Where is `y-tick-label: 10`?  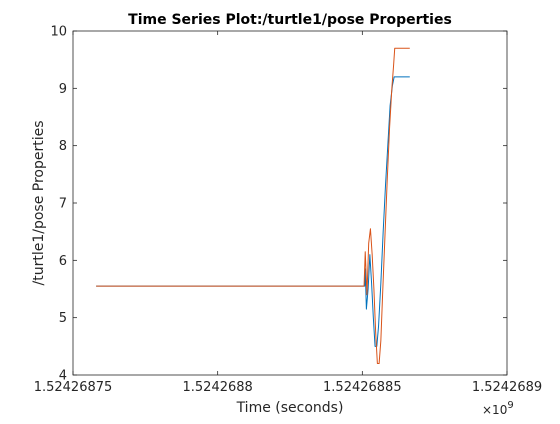
y-tick-label: 10 is located at coordinates (58, 32).